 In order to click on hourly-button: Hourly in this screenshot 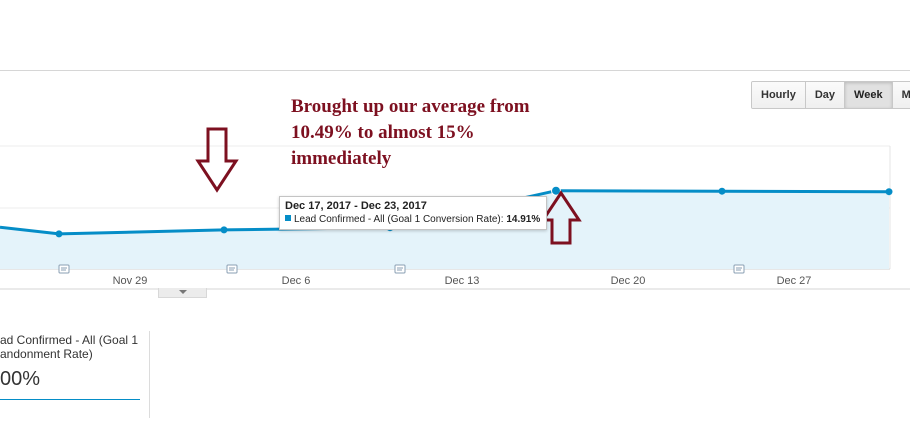, I will do `click(779, 95)`.